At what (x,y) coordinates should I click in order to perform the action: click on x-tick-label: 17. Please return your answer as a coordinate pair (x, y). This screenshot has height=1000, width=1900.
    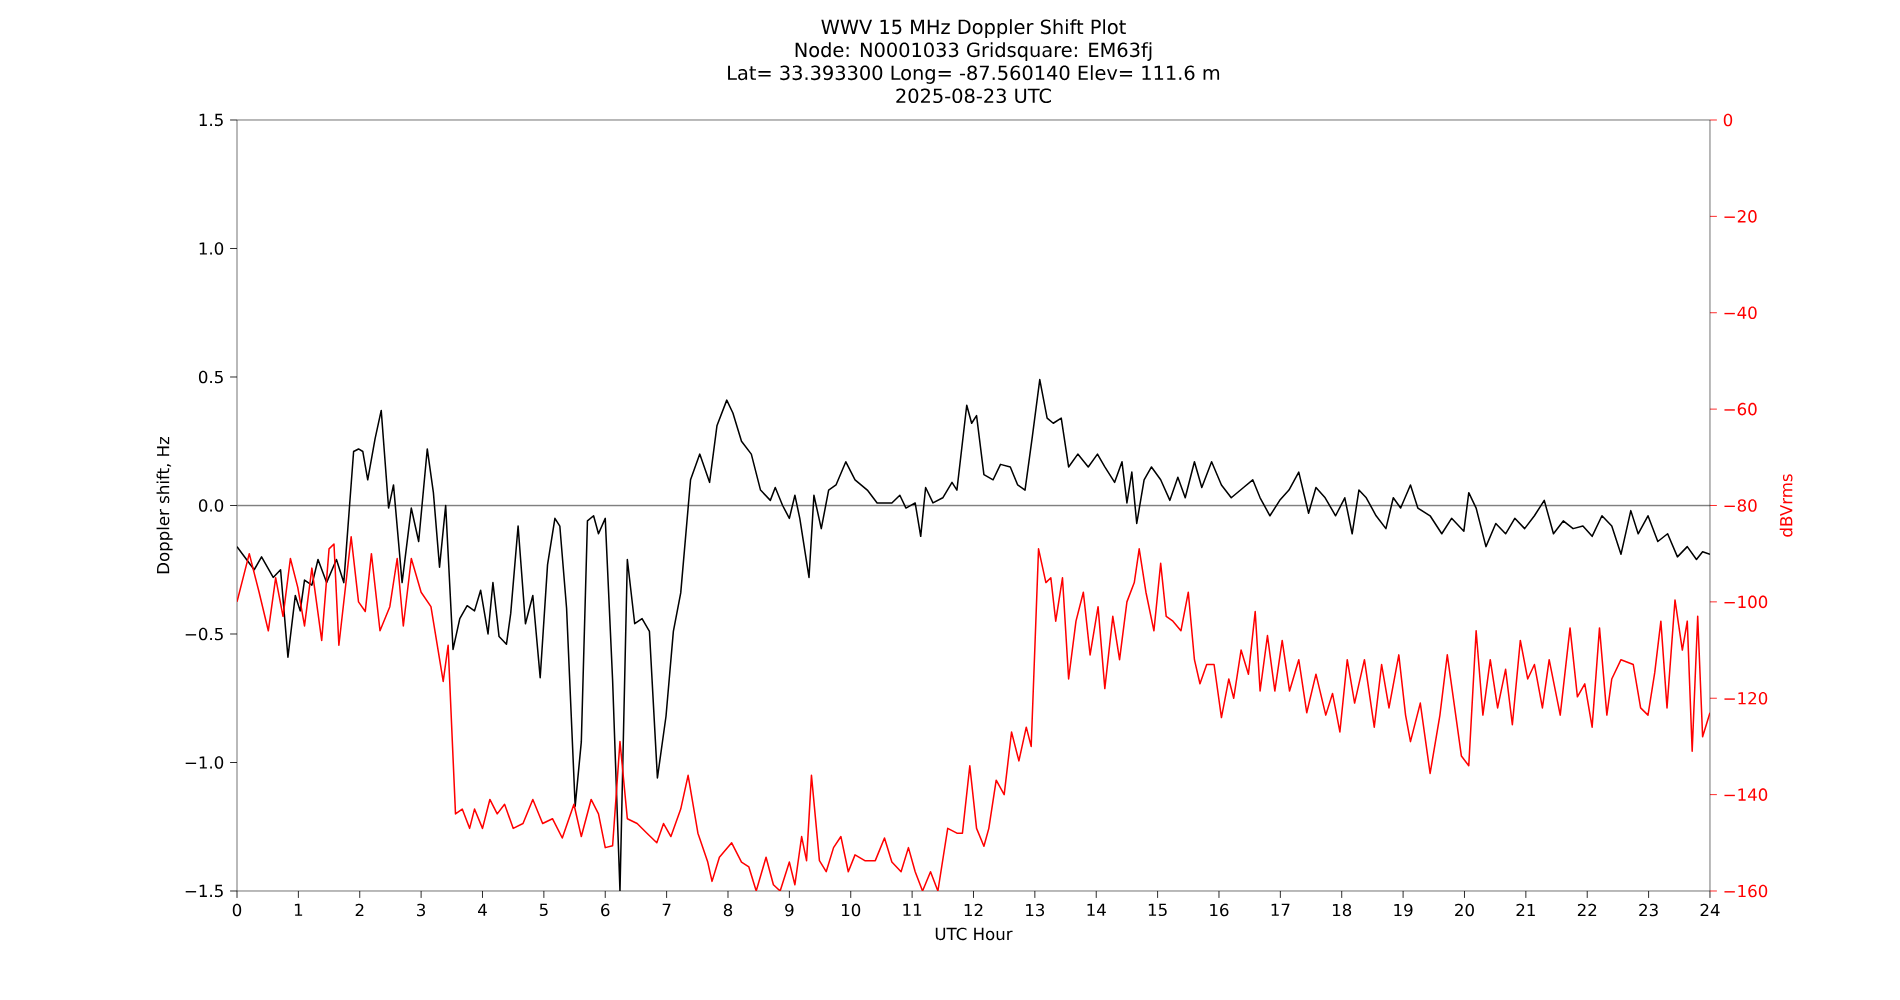
    Looking at the image, I should click on (1280, 909).